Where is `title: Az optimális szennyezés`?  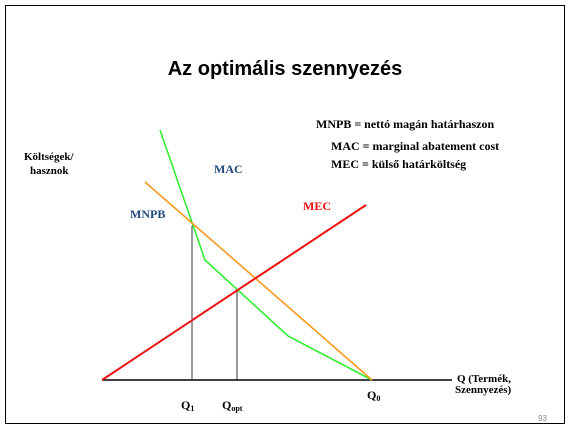
title: Az optimális szennyezés is located at coordinates (285, 69).